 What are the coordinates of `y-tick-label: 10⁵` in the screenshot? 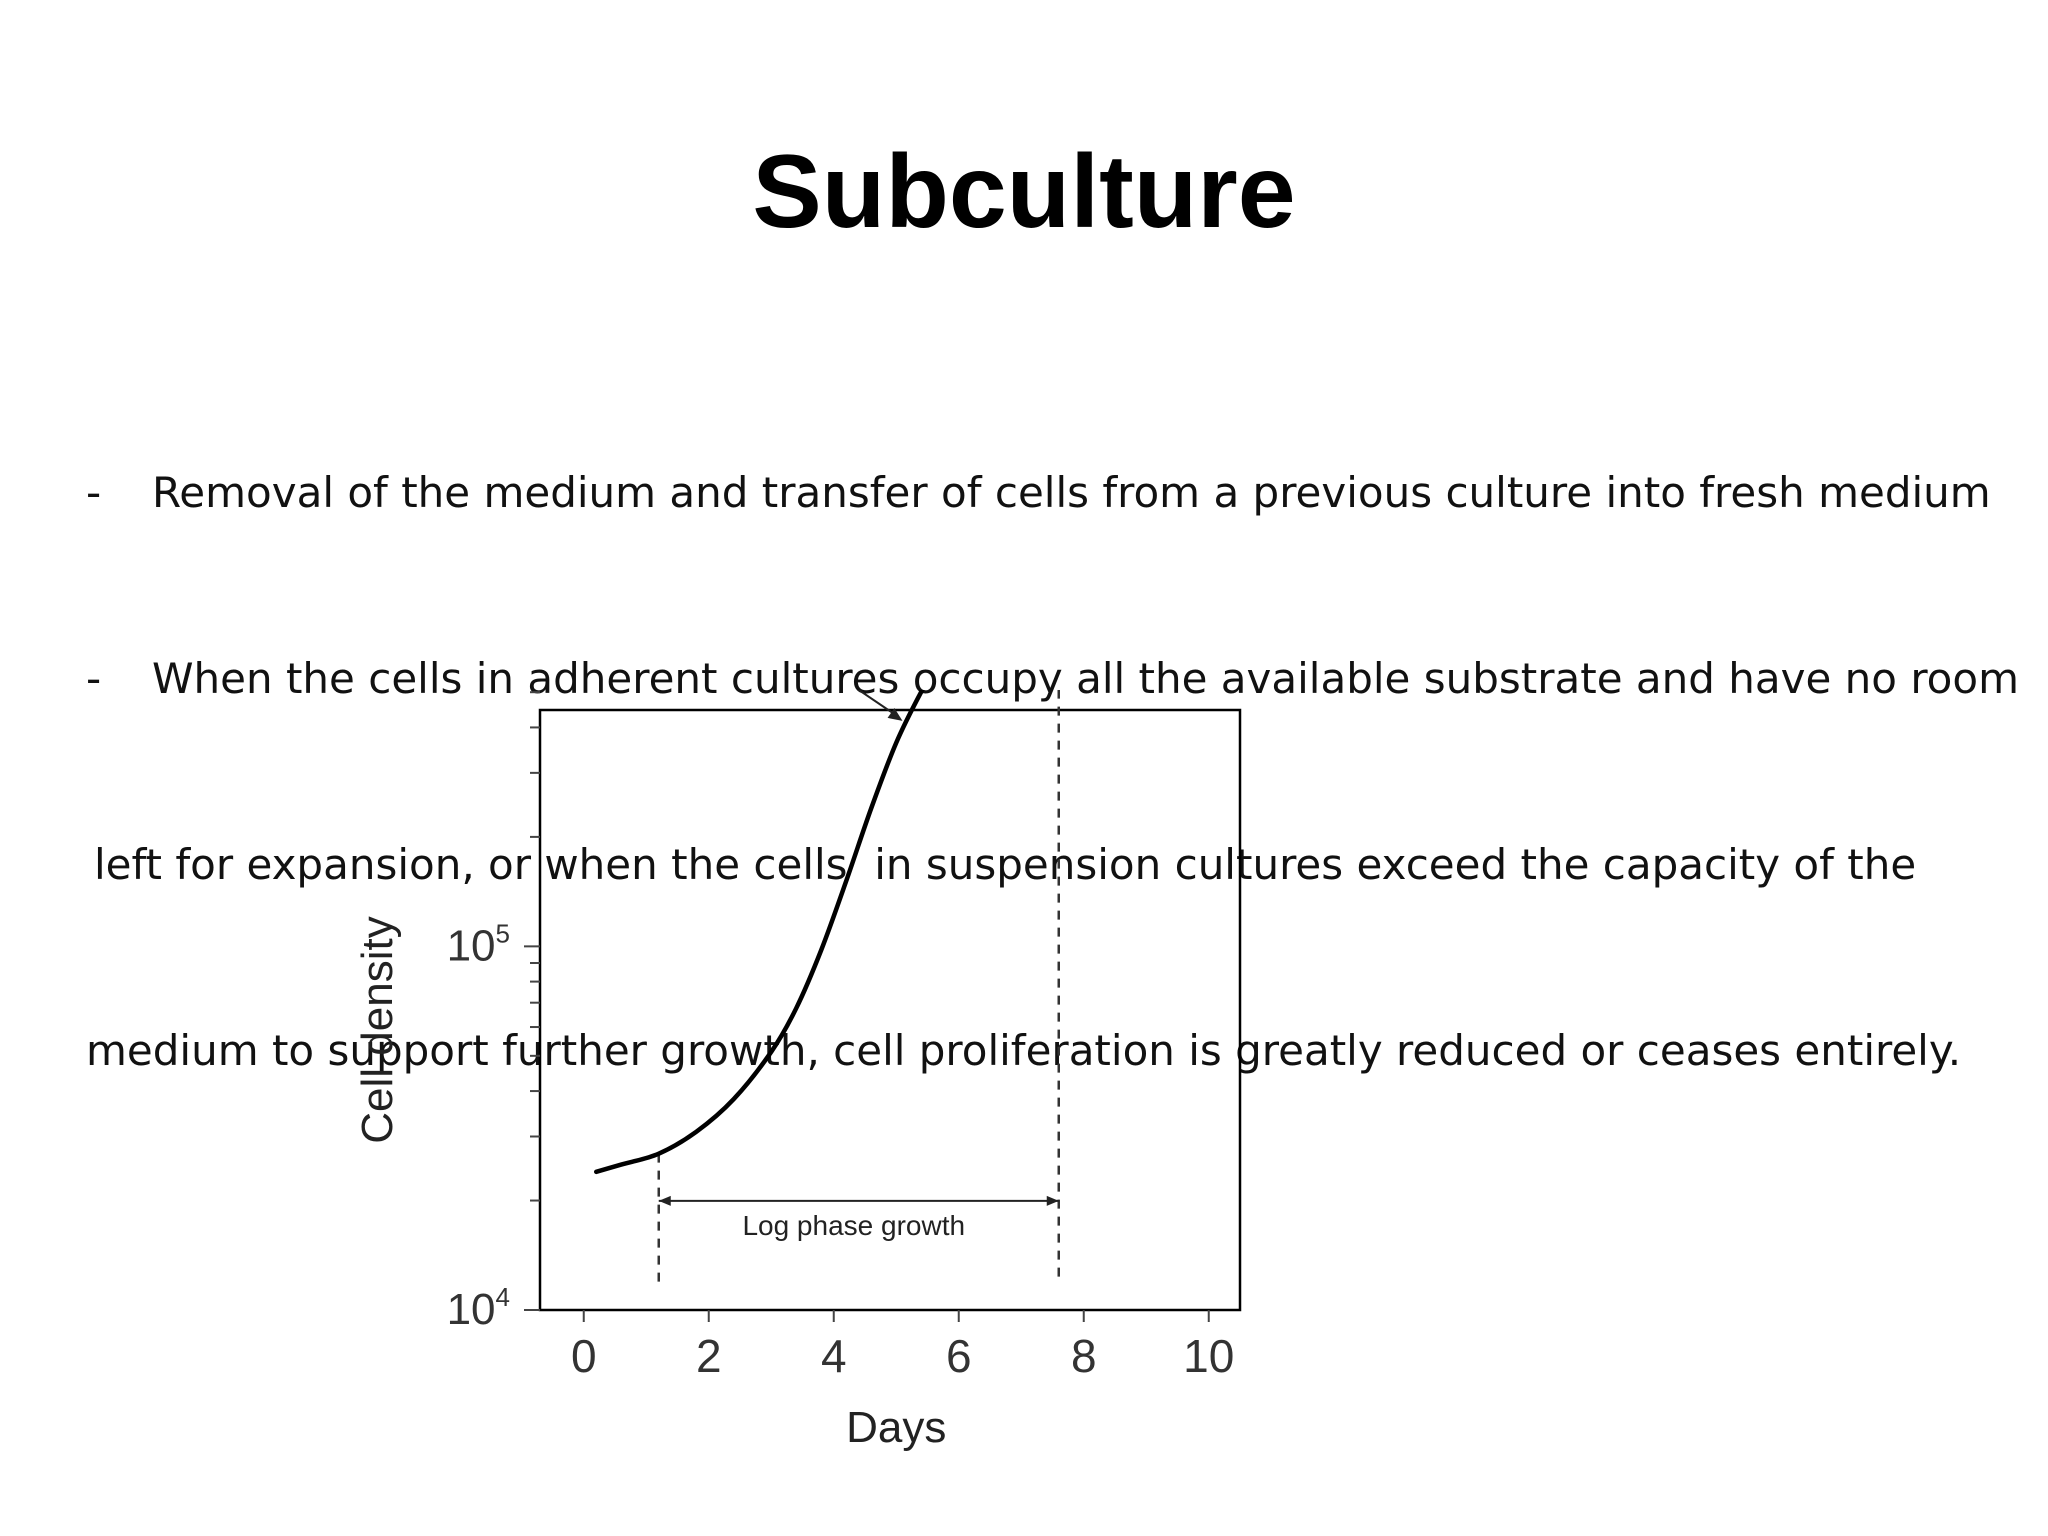 It's located at (478, 944).